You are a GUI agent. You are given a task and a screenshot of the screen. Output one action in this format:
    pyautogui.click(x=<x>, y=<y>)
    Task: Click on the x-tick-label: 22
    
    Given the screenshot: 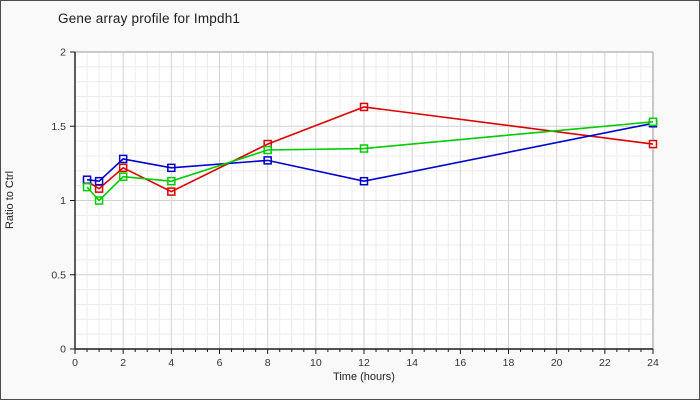 What is the action you would take?
    pyautogui.click(x=605, y=363)
    